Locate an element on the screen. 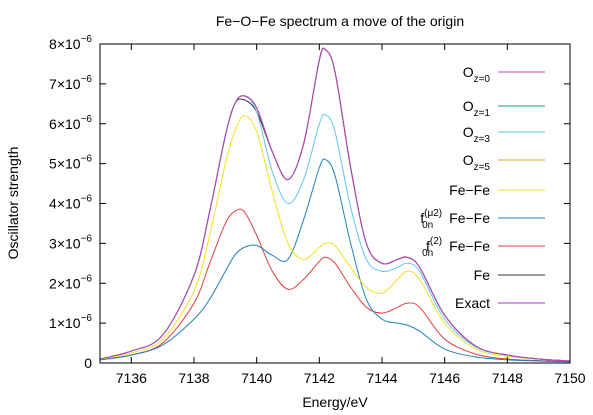 The image size is (593, 415). legend-item: Oz=5 is located at coordinates (504, 162).